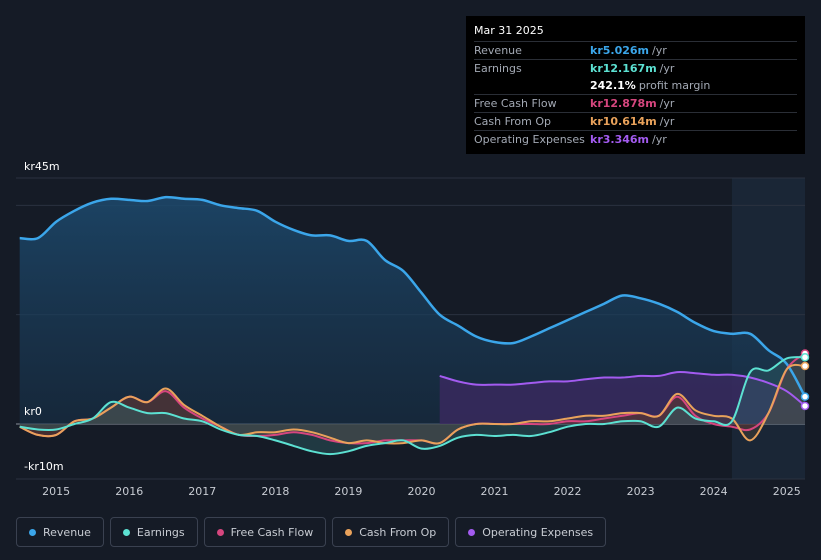  I want to click on end-marker-earnings, so click(805, 357).